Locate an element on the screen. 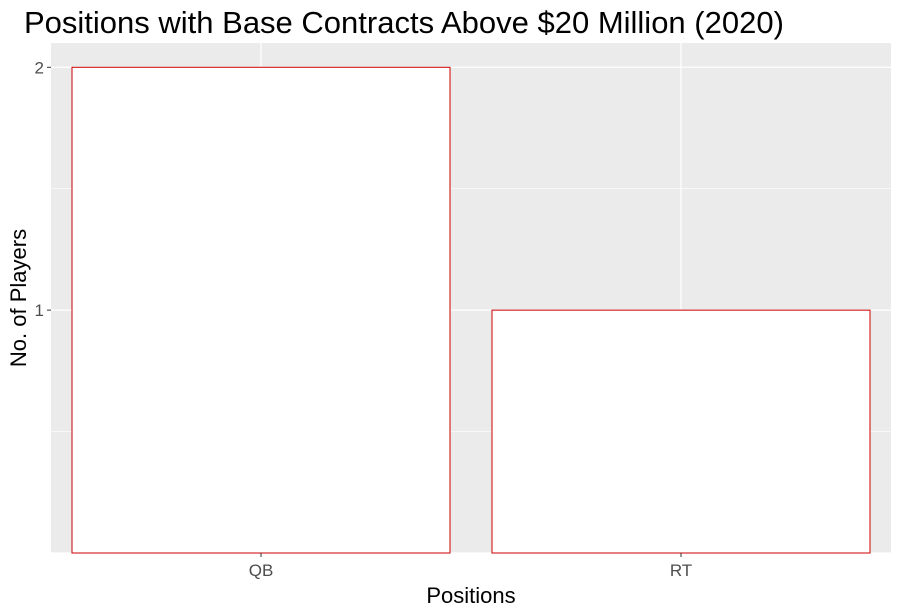 Image resolution: width=900 pixels, height=614 pixels. x-axis-title: Positions is located at coordinates (470, 595).